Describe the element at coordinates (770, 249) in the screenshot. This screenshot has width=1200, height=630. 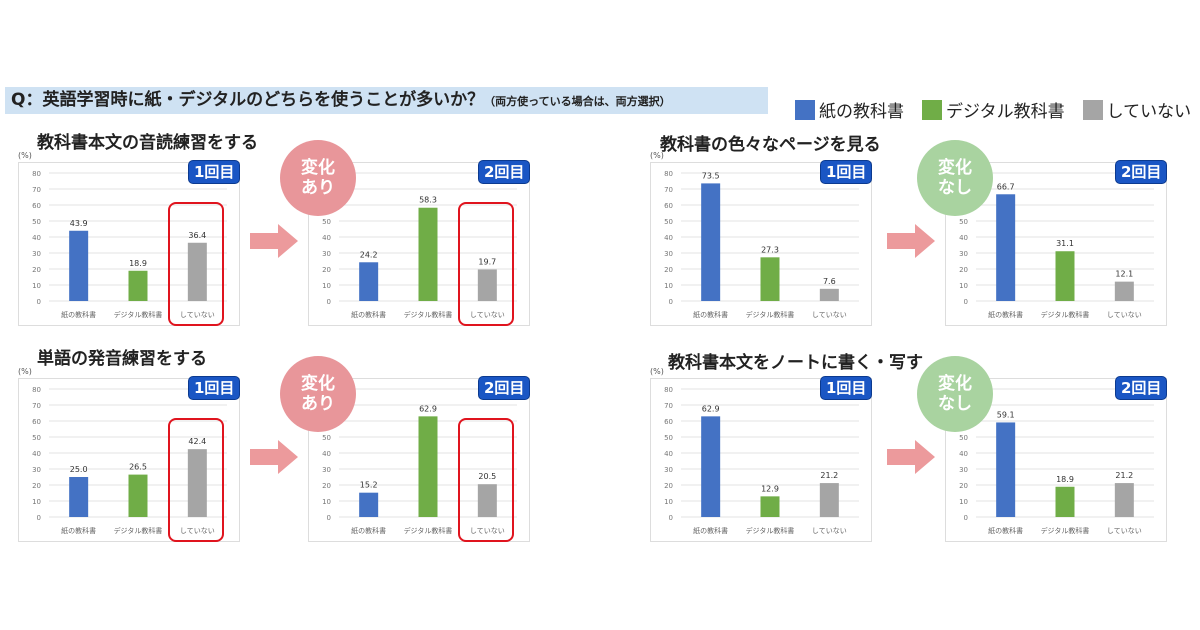
I see `data-label: 27.3` at that location.